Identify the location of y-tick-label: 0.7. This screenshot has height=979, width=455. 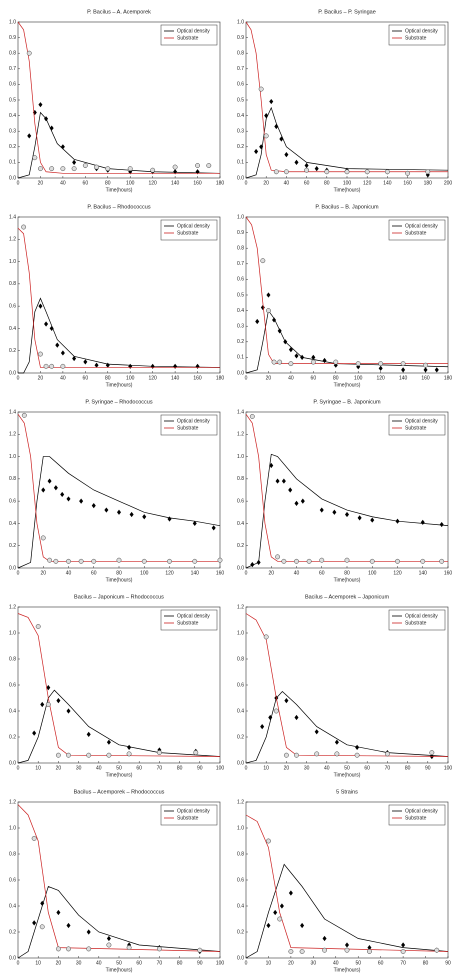
(12, 69).